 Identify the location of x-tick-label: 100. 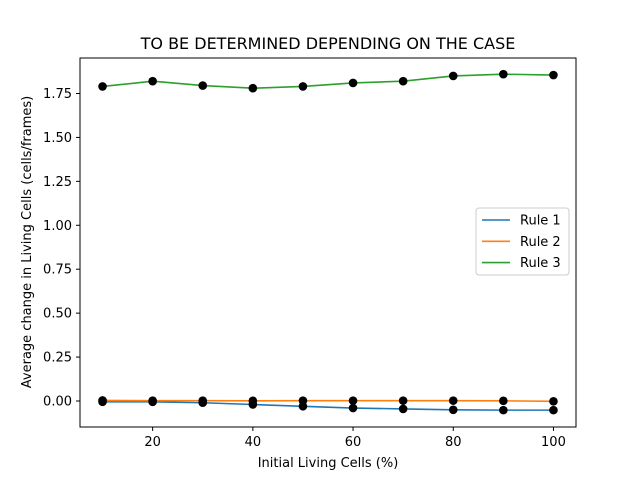
(553, 442).